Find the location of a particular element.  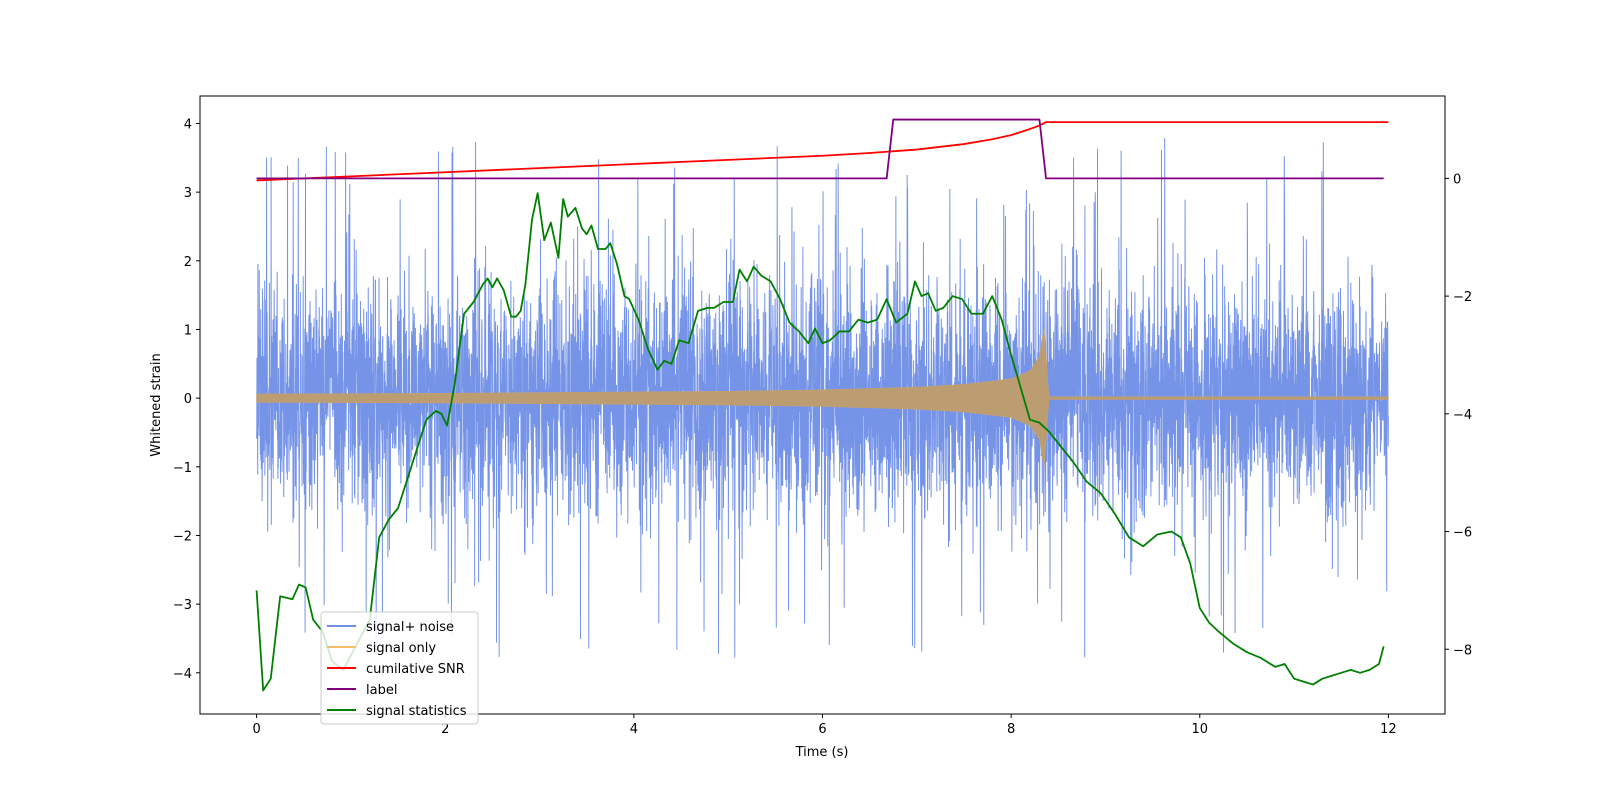

x-tick-label: 2 is located at coordinates (445, 729).